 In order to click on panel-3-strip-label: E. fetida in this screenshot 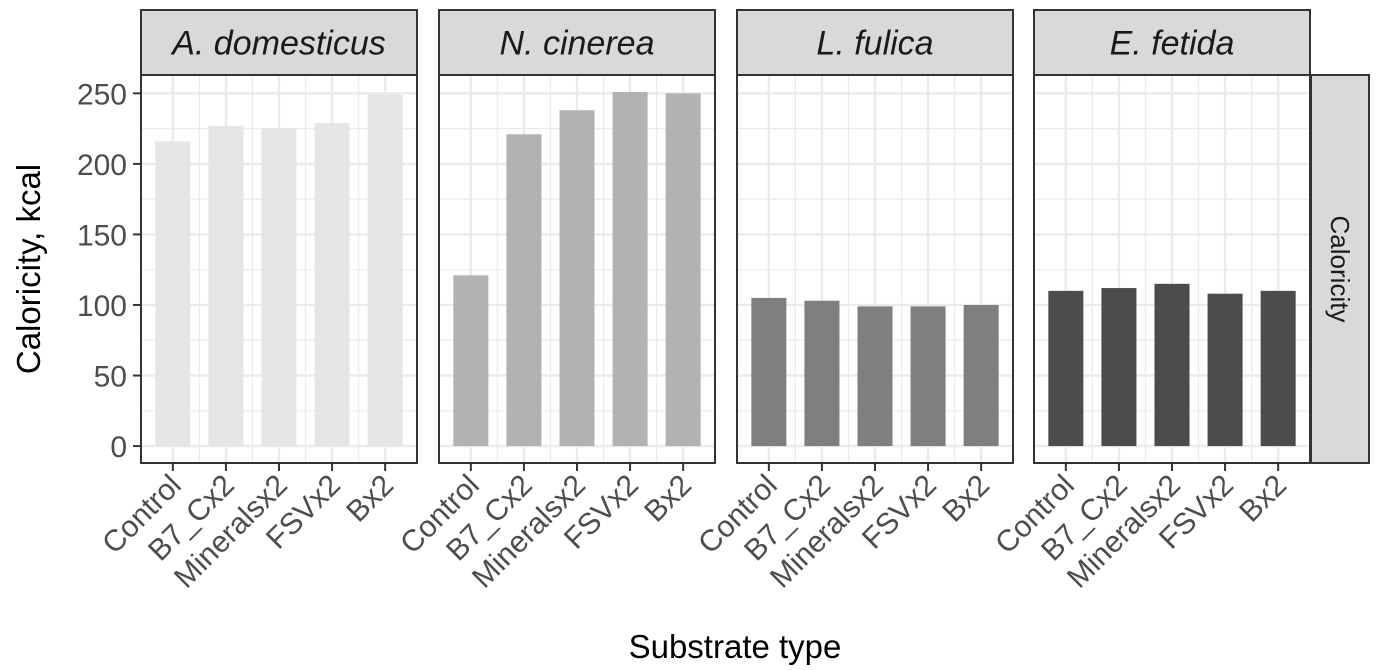, I will do `click(1172, 44)`.